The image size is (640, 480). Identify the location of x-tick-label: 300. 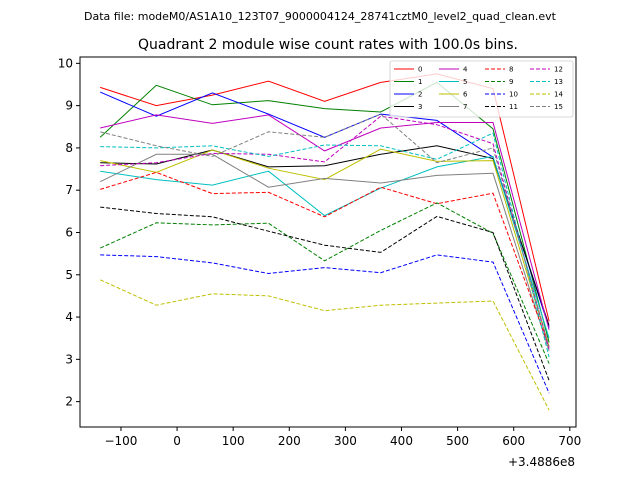
(345, 441).